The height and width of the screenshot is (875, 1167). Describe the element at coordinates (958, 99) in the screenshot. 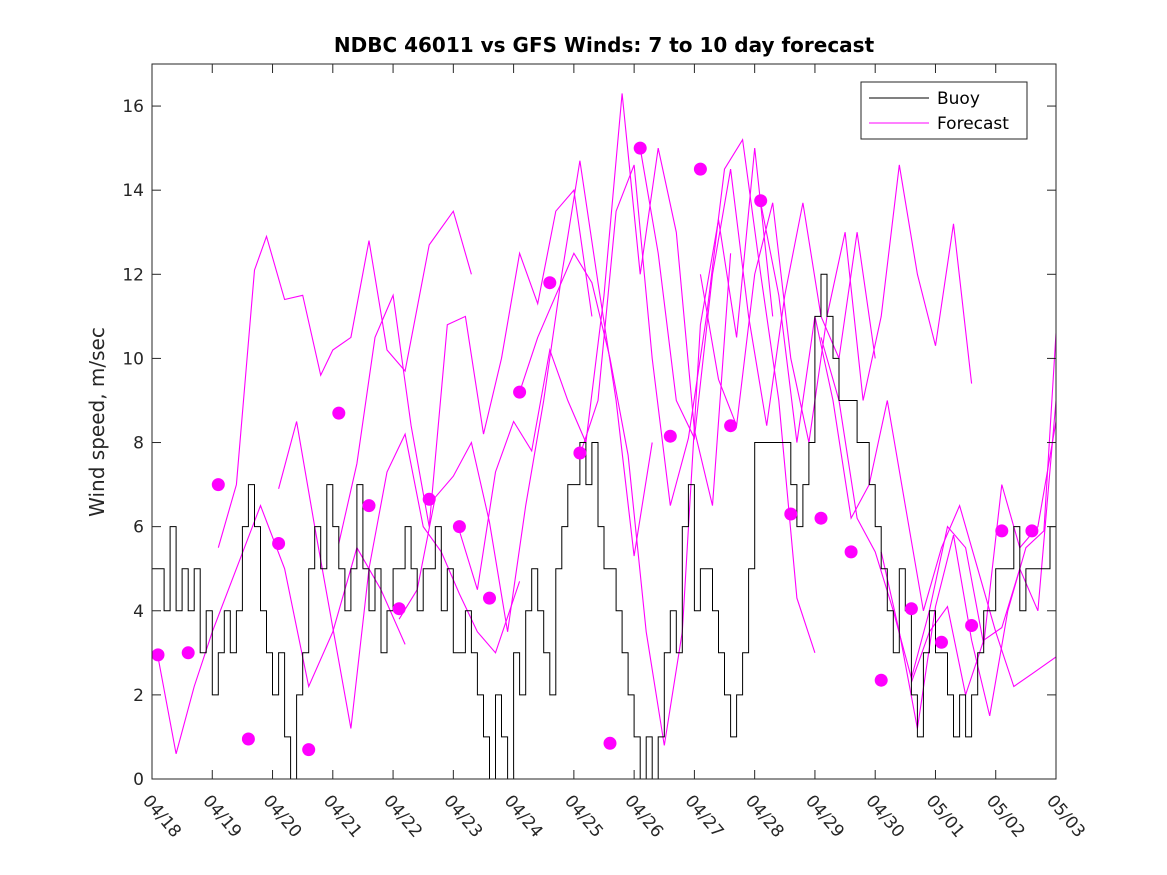

I see `legend-buoy-label: Buoy` at that location.